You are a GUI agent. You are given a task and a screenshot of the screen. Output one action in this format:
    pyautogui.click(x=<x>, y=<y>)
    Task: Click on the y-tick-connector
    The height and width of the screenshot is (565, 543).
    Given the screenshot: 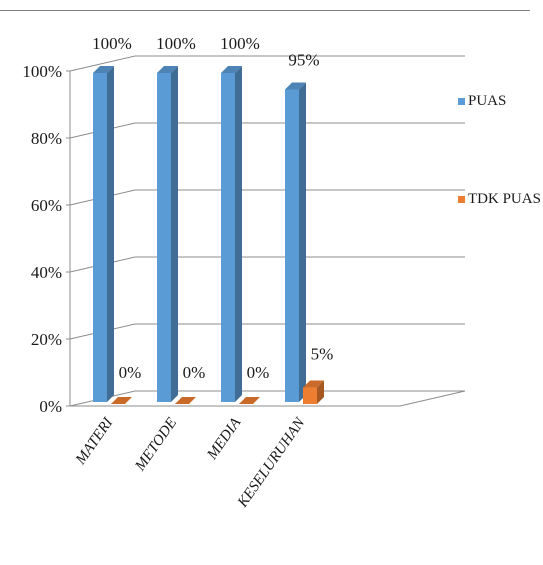 What is the action you would take?
    pyautogui.click(x=102, y=63)
    